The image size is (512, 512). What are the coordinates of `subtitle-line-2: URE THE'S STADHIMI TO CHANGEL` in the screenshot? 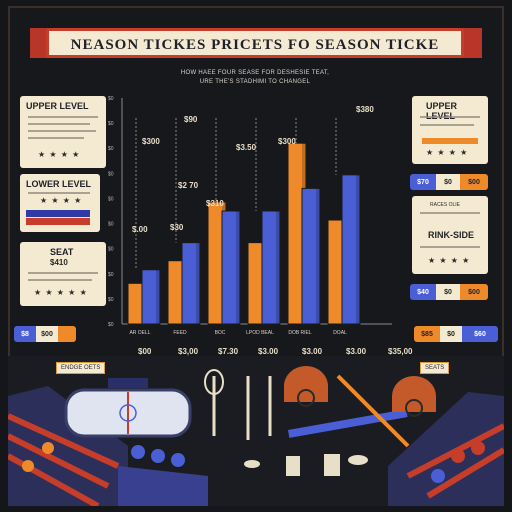 It's located at (255, 82).